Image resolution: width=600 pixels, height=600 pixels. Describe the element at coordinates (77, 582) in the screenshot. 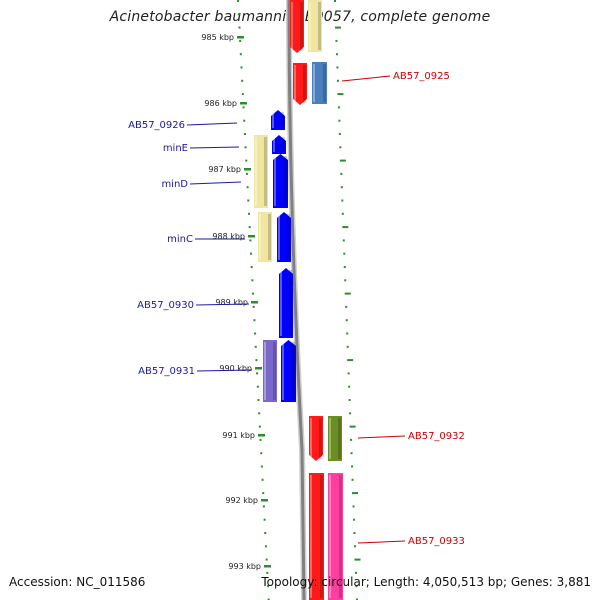

I see `accession-text: Accession: NC_011586` at that location.